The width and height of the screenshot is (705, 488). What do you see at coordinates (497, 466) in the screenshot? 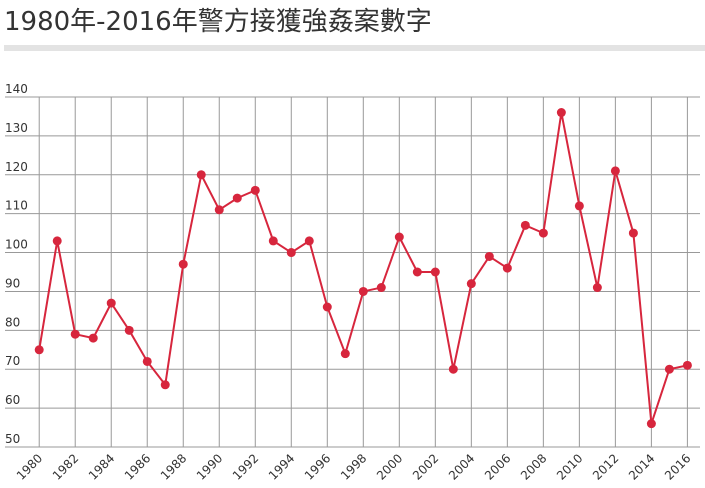
I see `x-tick-label: 2006` at bounding box center [497, 466].